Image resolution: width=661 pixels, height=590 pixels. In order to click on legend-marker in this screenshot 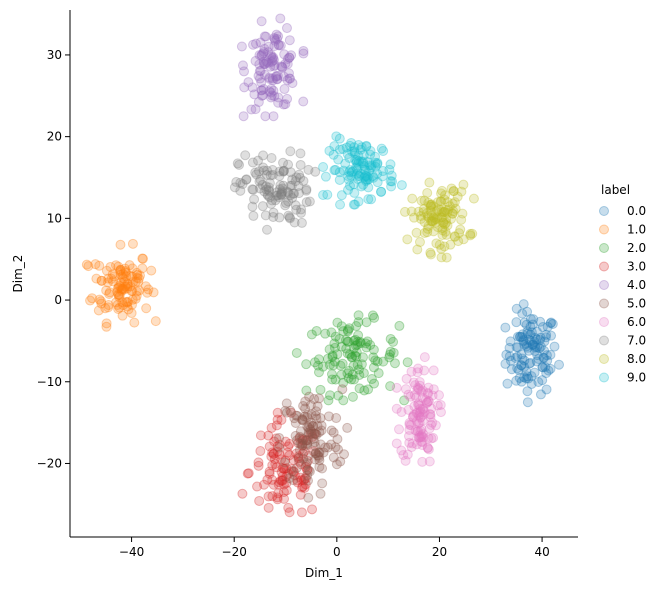, I will do `click(604, 266)`.